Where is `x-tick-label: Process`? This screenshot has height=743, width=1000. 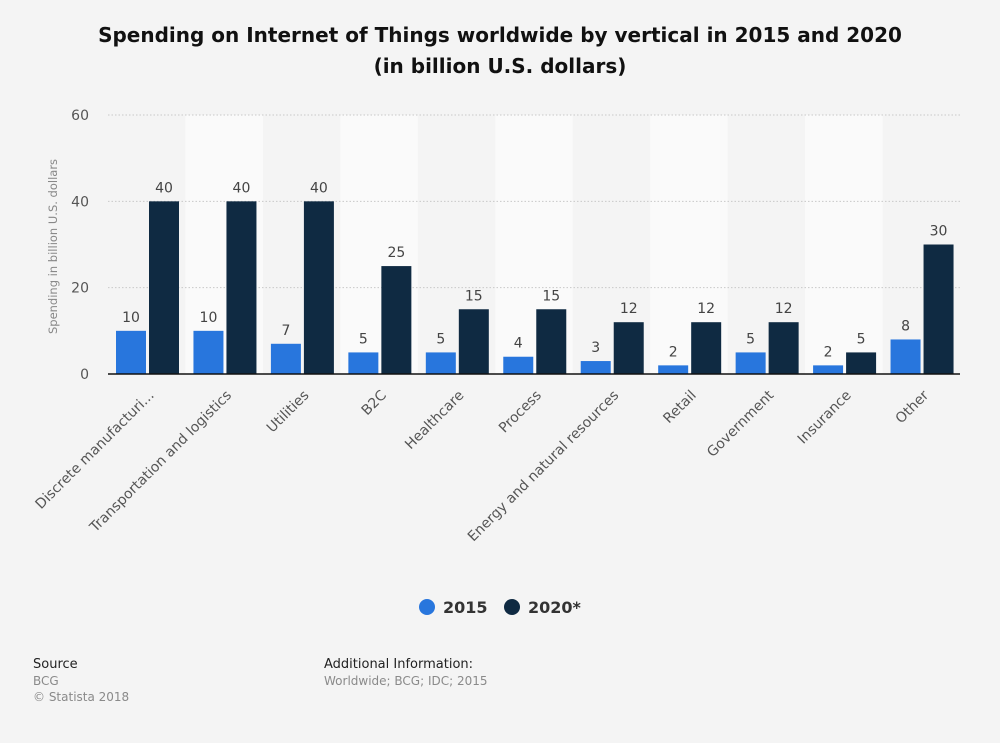
x-tick-label: Process is located at coordinates (520, 412).